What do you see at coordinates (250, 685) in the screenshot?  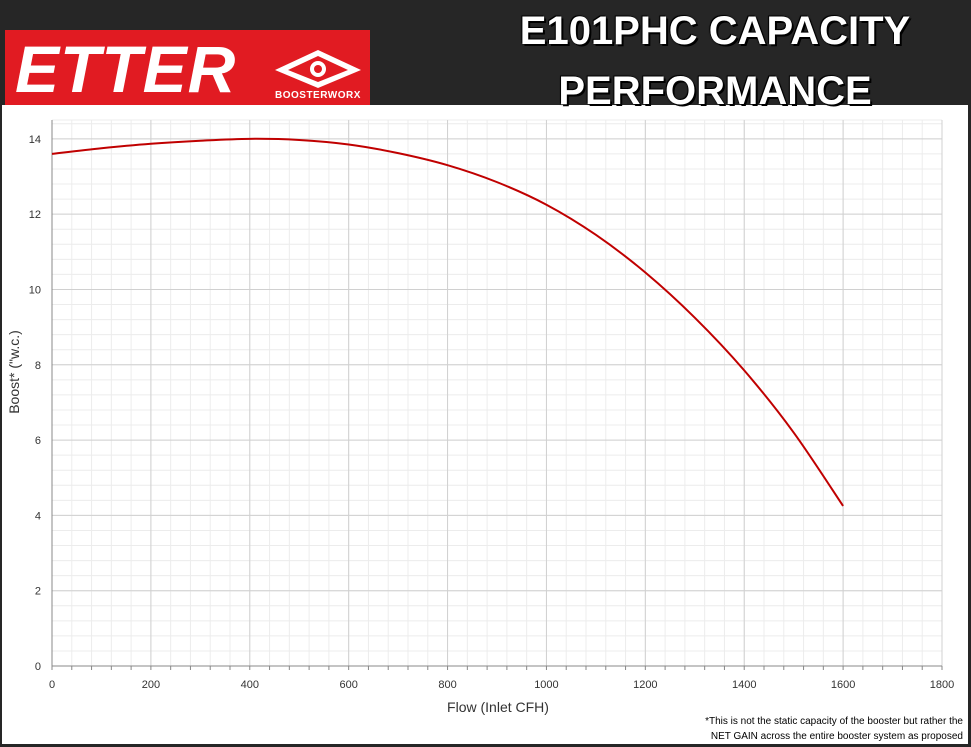 I see `x-tick-label: 400` at bounding box center [250, 685].